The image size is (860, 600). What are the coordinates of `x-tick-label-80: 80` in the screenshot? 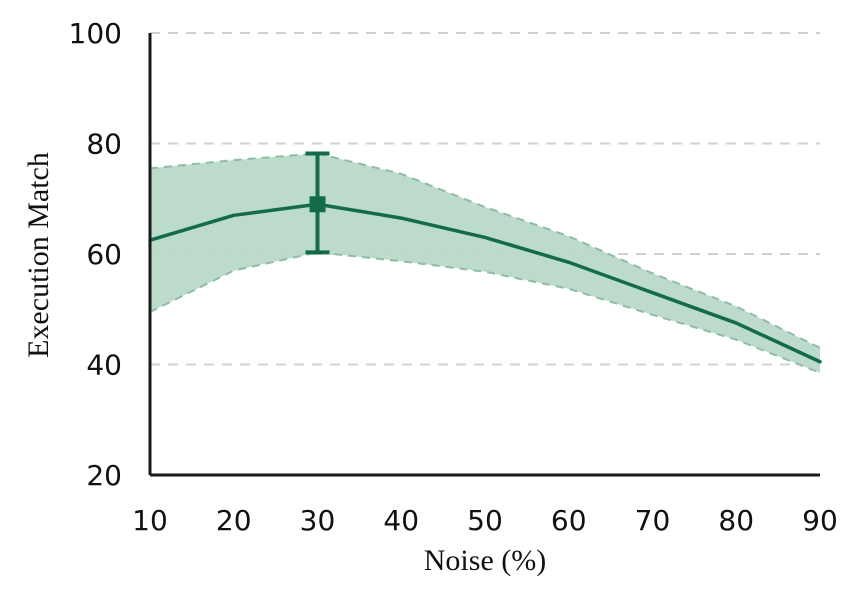 It's located at (736, 520).